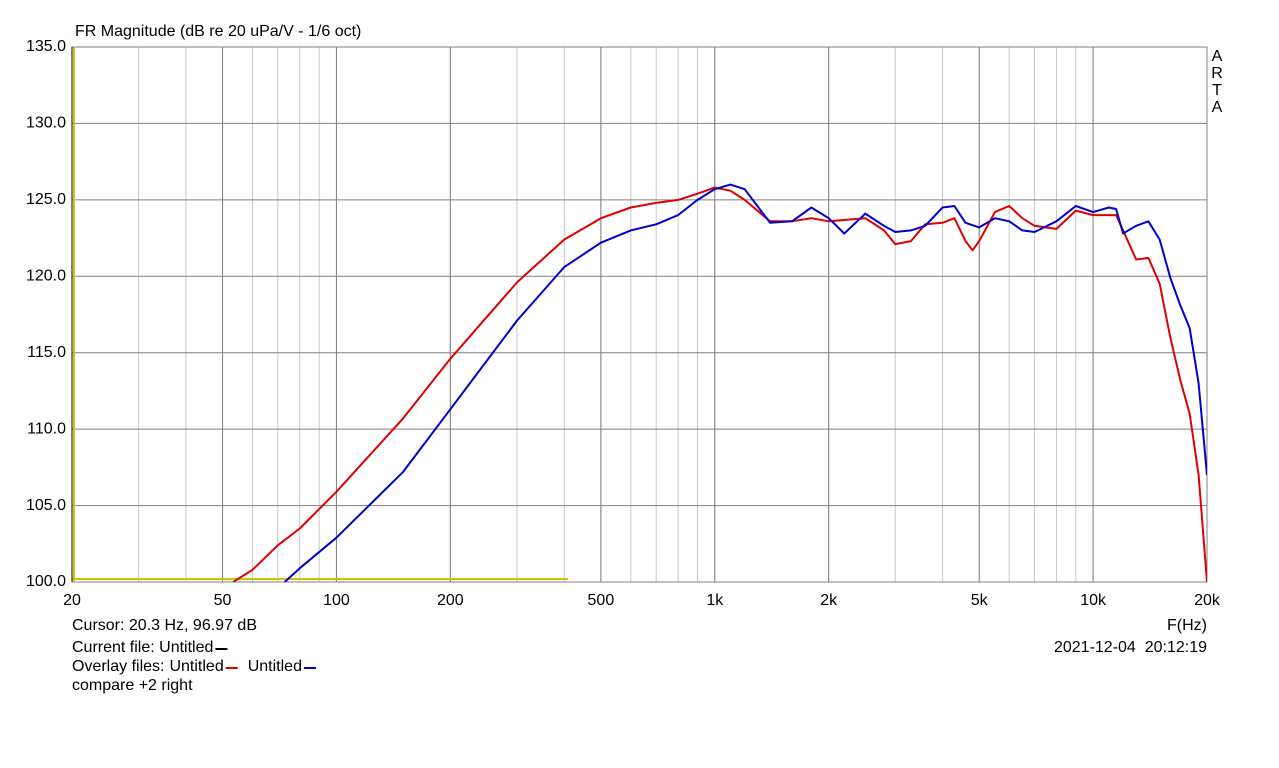 The width and height of the screenshot is (1279, 768). What do you see at coordinates (715, 600) in the screenshot?
I see `x-tick-label: 1k` at bounding box center [715, 600].